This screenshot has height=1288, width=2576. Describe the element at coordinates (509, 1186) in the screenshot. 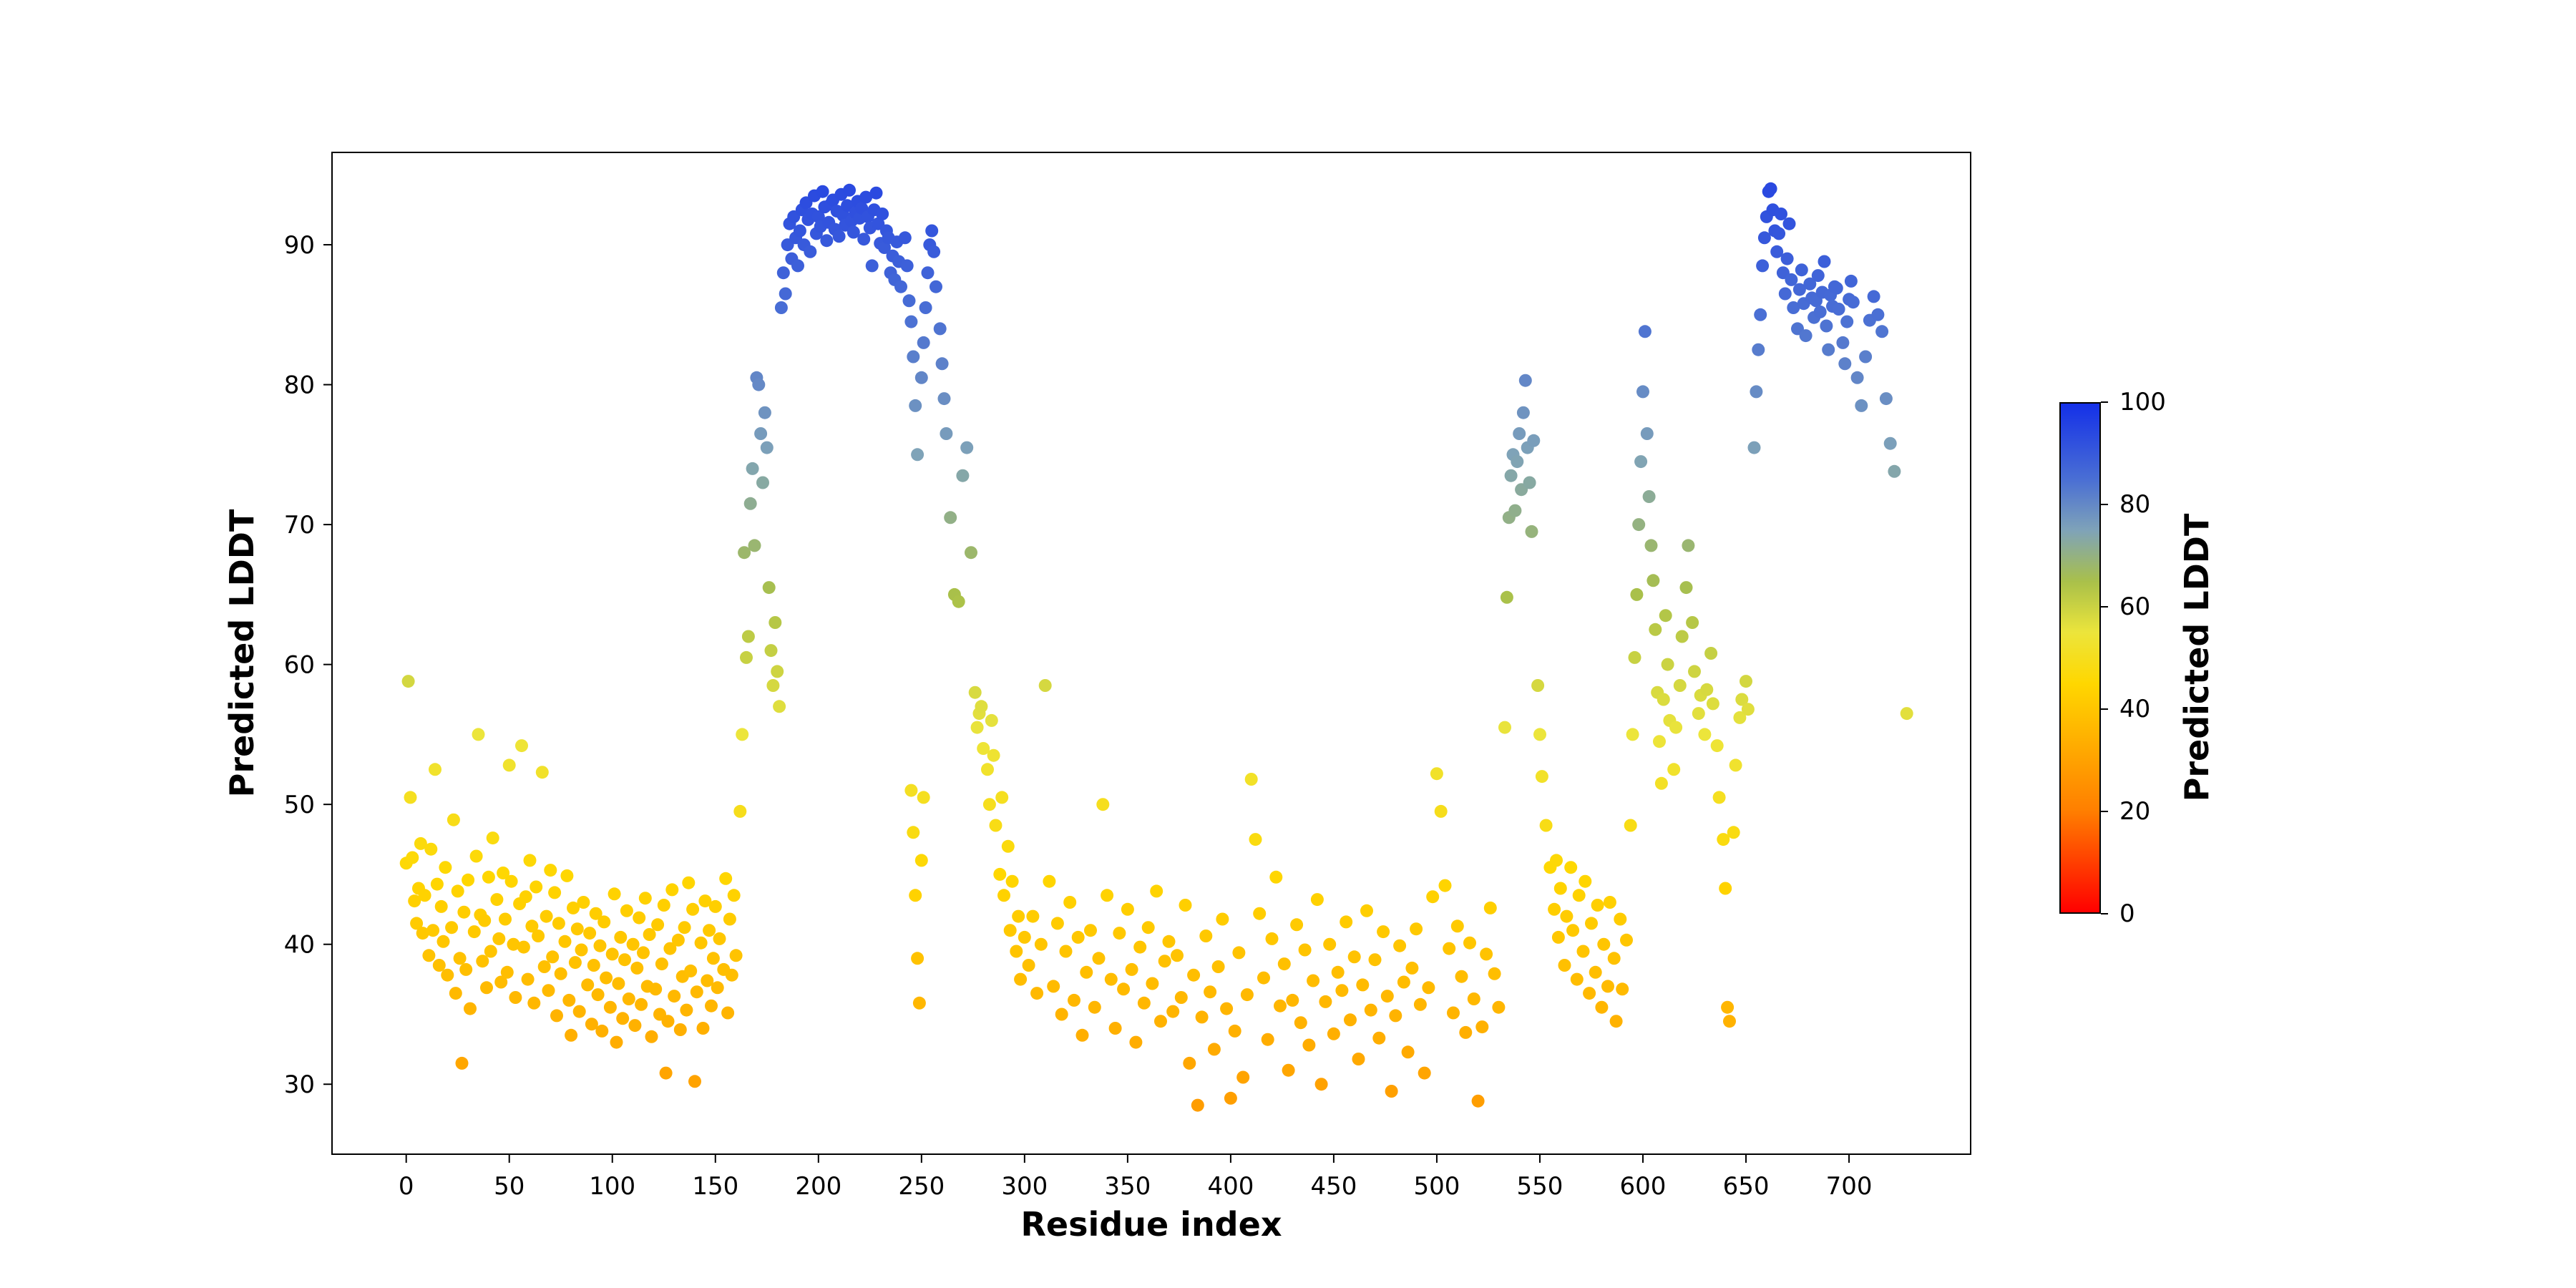

I see `x-tick-label: 50` at that location.